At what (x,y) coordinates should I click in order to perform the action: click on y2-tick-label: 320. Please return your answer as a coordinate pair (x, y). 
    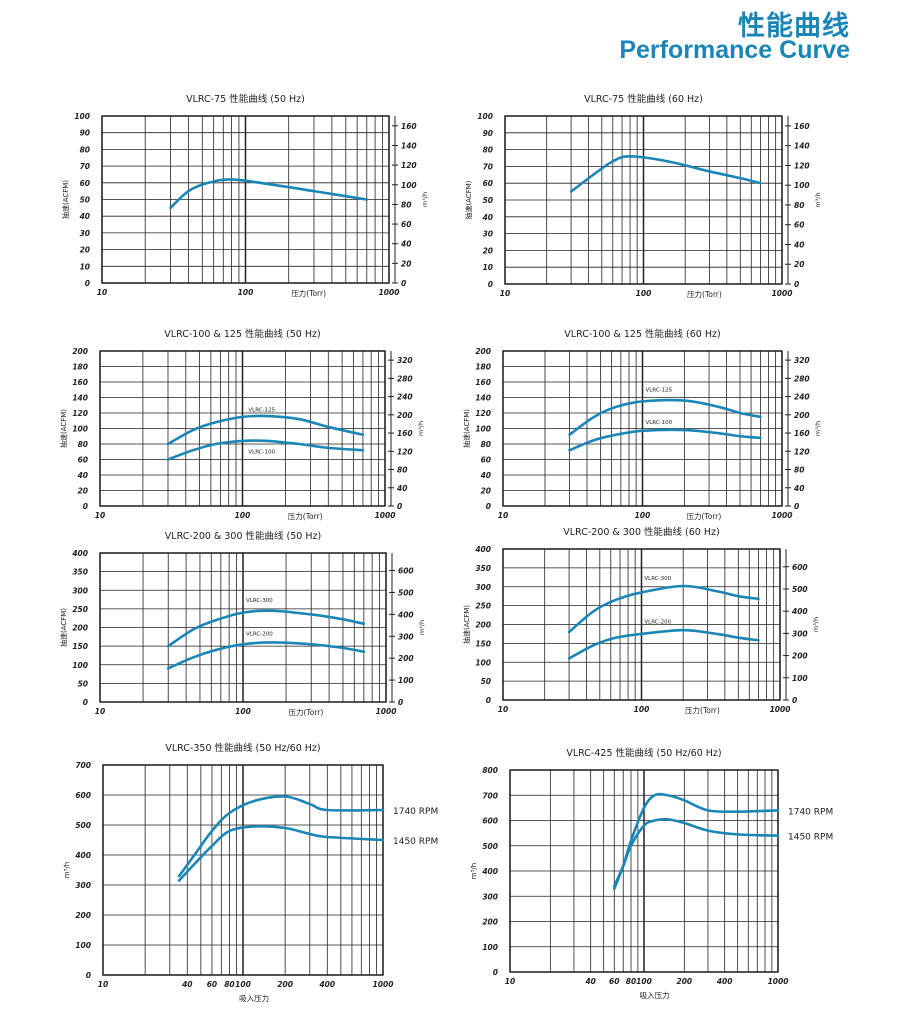
    Looking at the image, I should click on (802, 360).